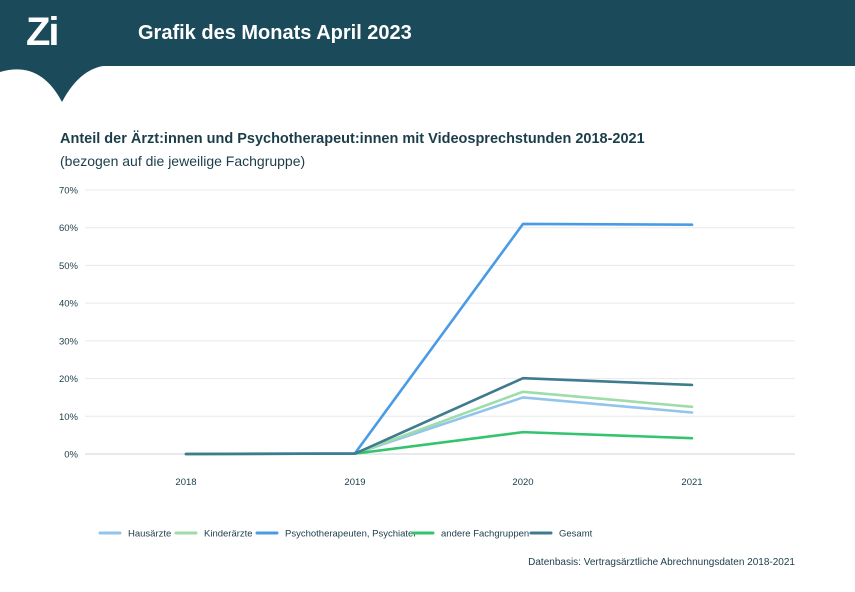 Image resolution: width=855 pixels, height=592 pixels. What do you see at coordinates (522, 482) in the screenshot?
I see `x-tick-label: 2020` at bounding box center [522, 482].